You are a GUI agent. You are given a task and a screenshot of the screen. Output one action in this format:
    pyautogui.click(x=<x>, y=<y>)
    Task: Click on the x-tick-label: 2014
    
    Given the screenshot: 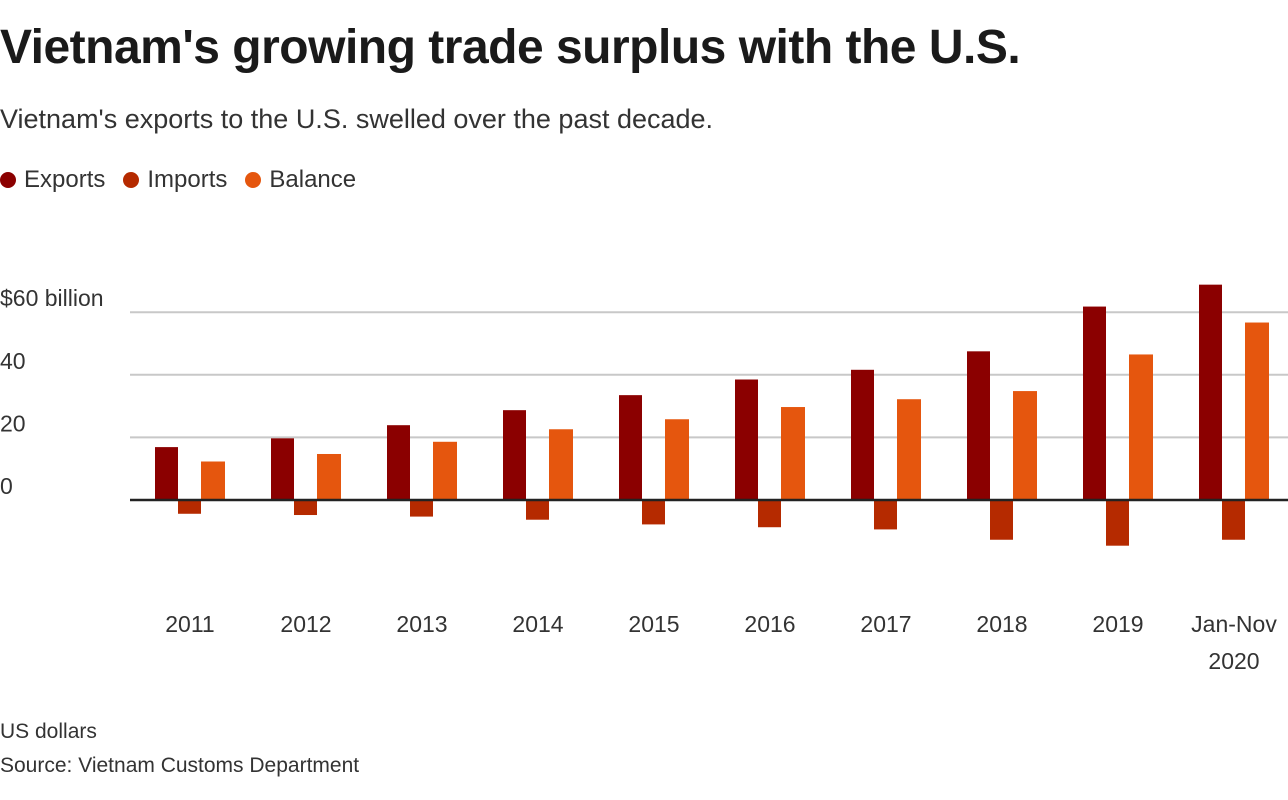 What is the action you would take?
    pyautogui.click(x=537, y=624)
    